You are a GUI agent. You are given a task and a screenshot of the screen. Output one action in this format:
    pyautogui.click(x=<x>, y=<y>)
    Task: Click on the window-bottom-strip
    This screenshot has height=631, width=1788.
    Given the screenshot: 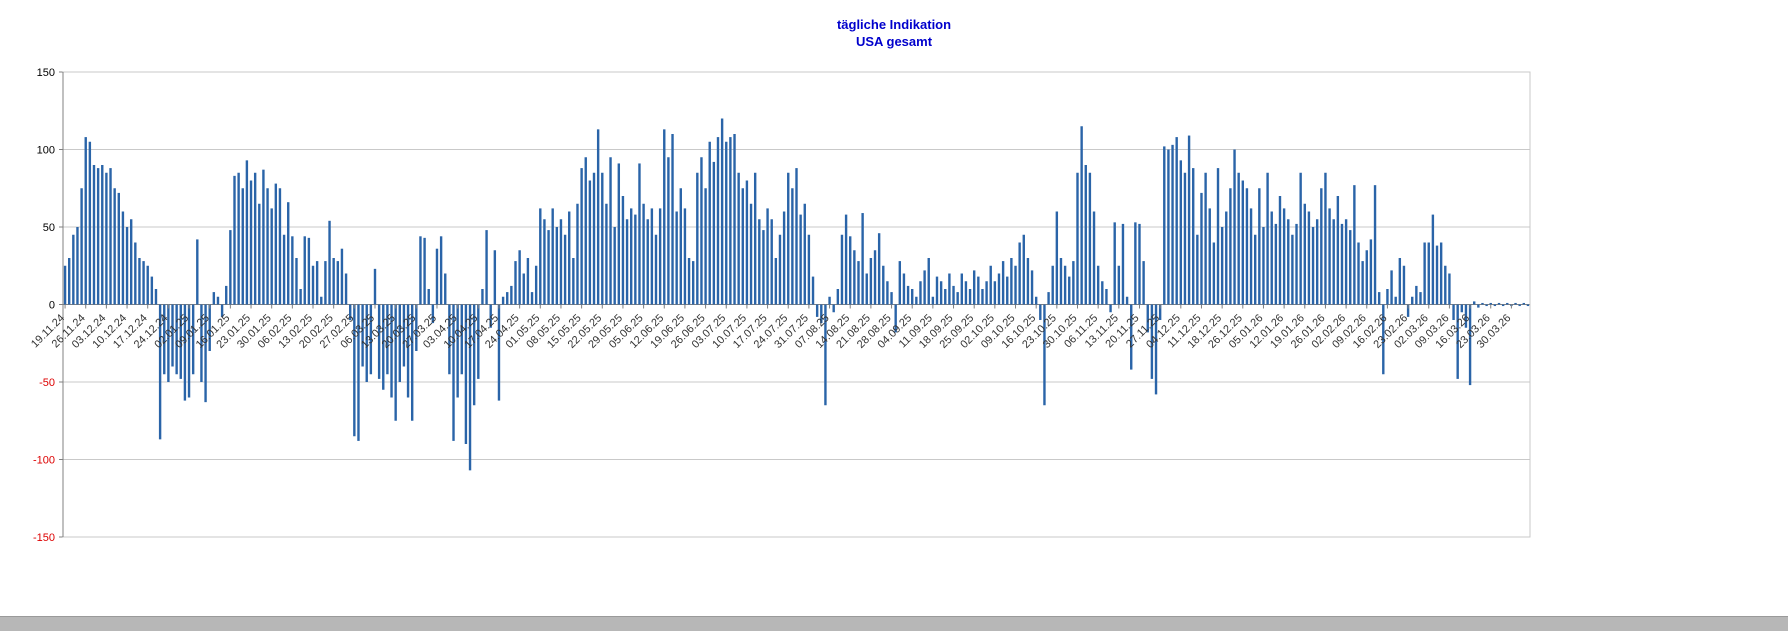 What is the action you would take?
    pyautogui.click(x=894, y=623)
    